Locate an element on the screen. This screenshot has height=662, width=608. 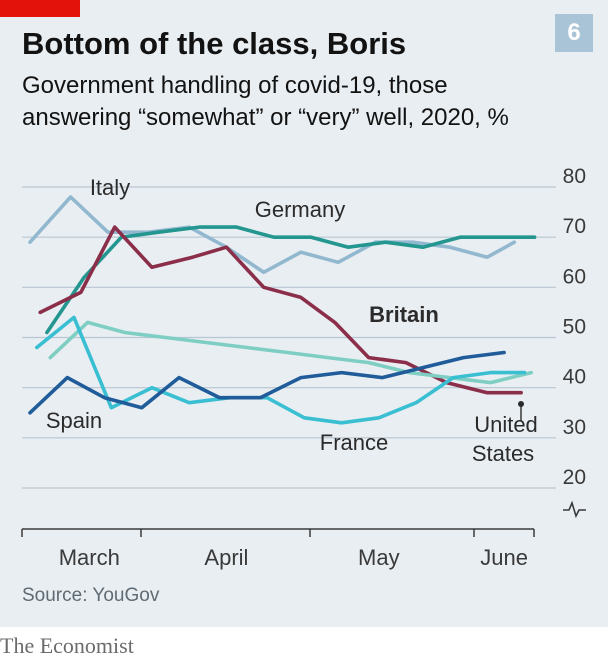
italy-series-line is located at coordinates (272, 235).